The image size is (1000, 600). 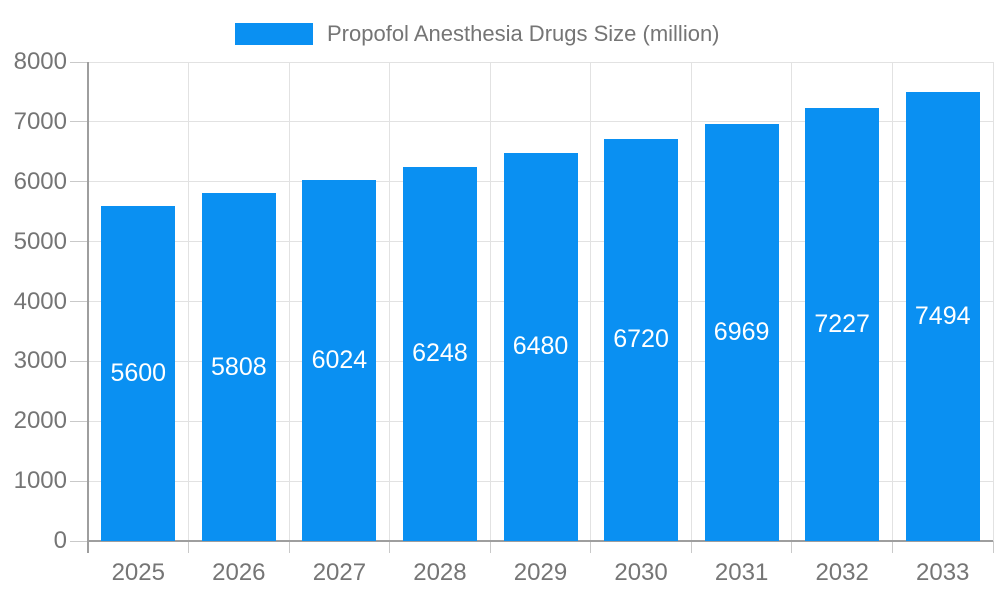 I want to click on bar-value-label: 6969, so click(x=741, y=331).